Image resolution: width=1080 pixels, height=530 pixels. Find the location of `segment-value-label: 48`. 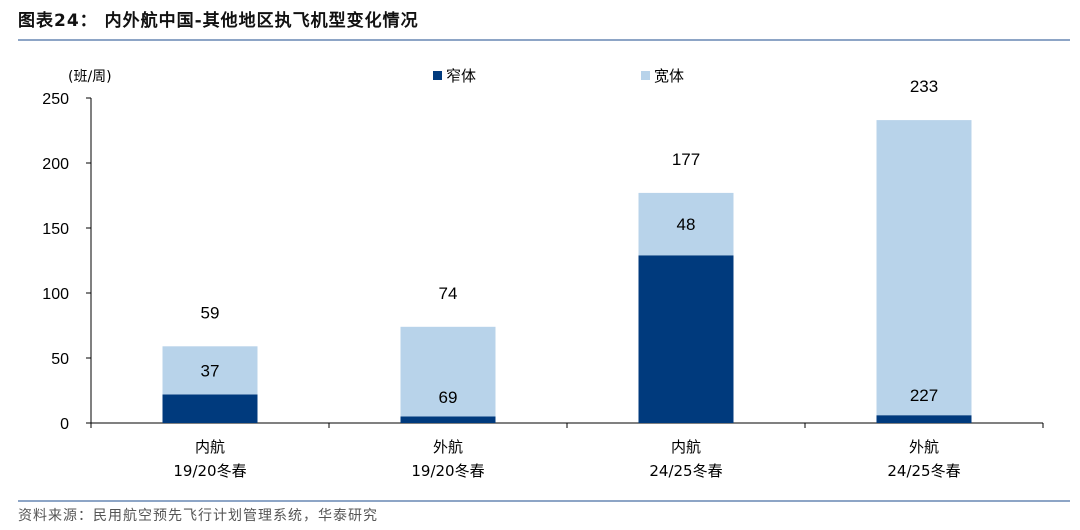

segment-value-label: 48 is located at coordinates (686, 224).